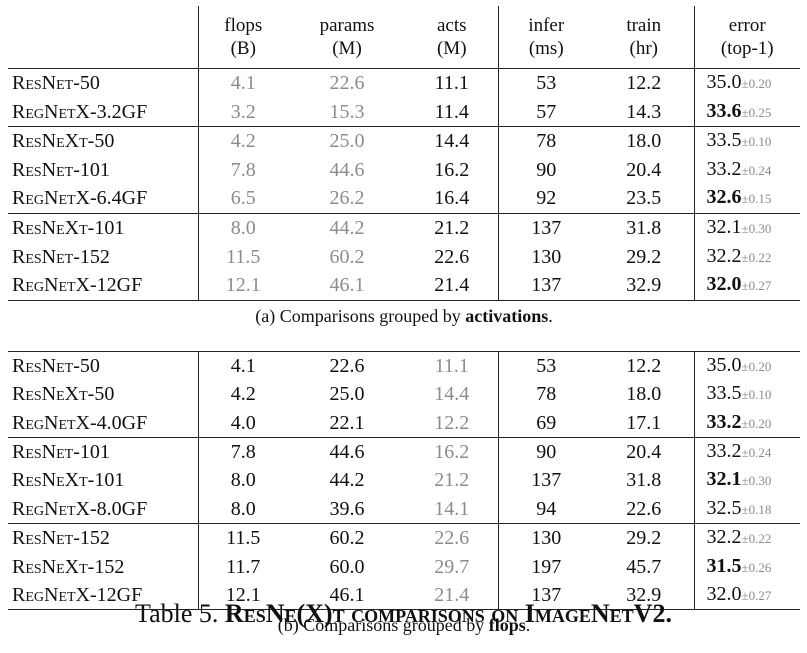 The width and height of the screenshot is (807, 653). Describe the element at coordinates (404, 257) in the screenshot. I see `table-row: ResNet-152 11.5 60.2 22.6 130 29.2 32.2±0.22` at that location.